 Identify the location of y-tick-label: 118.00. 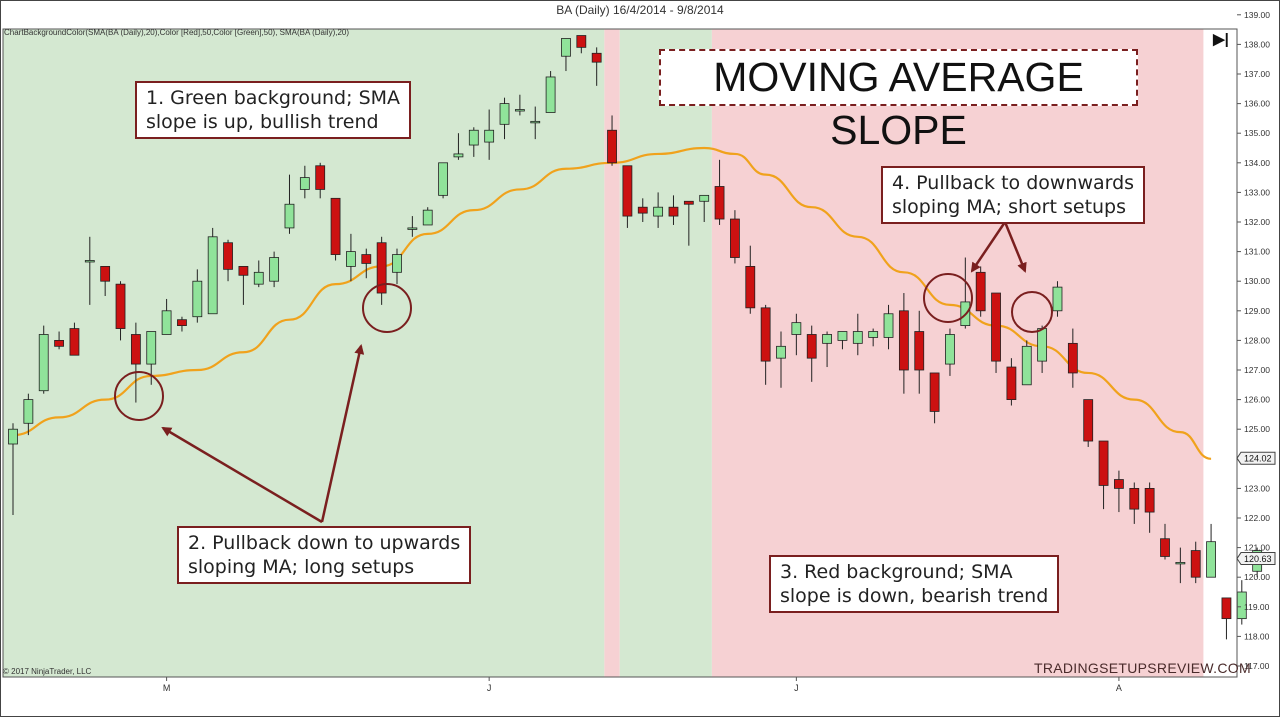
(1257, 636).